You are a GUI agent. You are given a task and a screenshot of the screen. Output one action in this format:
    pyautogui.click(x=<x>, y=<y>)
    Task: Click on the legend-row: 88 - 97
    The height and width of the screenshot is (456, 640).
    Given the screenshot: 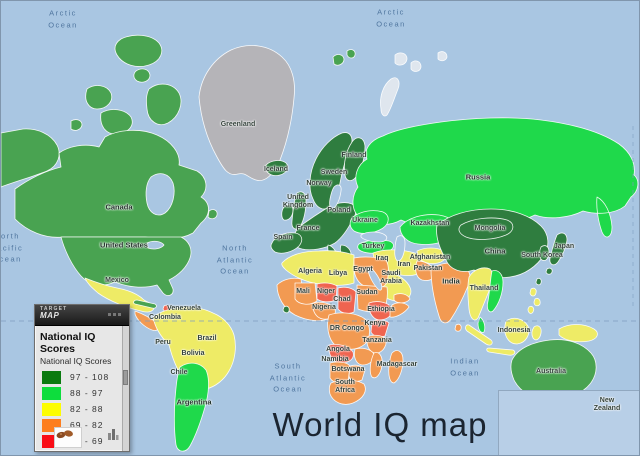 What is the action you would take?
    pyautogui.click(x=82, y=393)
    